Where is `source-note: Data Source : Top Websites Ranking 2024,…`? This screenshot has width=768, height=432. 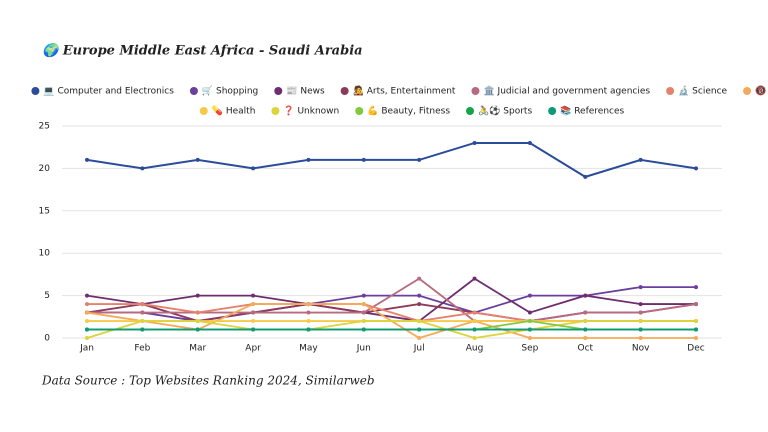 source-note: Data Source : Top Websites Ranking 2024,… is located at coordinates (208, 381).